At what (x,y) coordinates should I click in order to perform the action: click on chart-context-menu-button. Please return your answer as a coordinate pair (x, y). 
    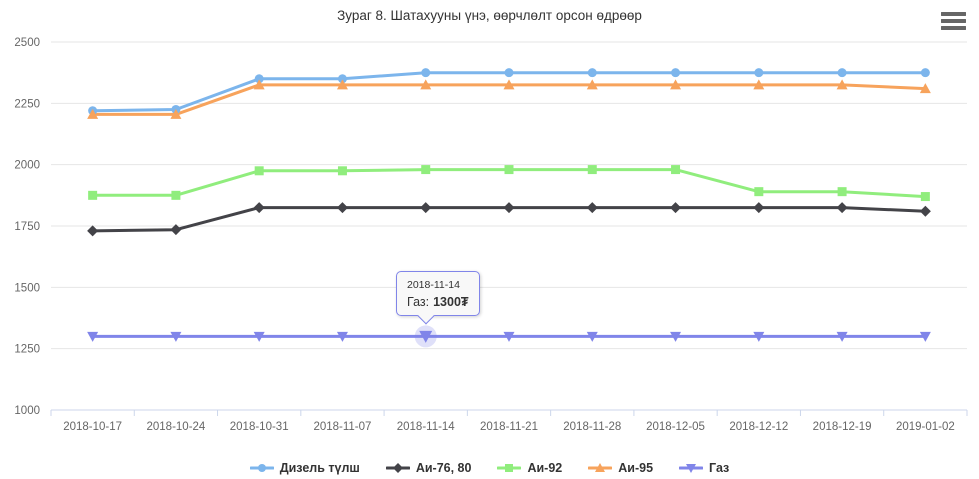
    Looking at the image, I should click on (953, 21).